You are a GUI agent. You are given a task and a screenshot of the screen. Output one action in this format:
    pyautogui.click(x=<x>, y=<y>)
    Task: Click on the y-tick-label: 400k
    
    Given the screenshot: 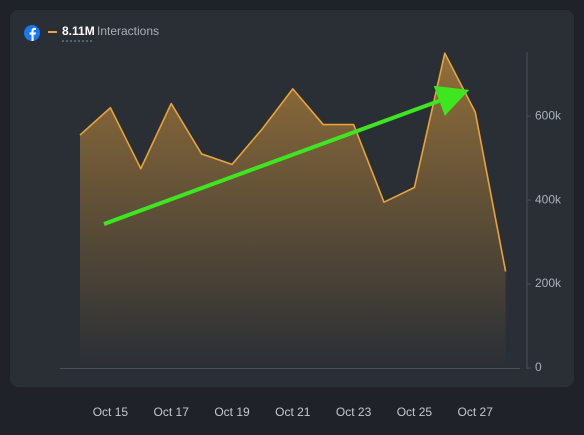 What is the action you would take?
    pyautogui.click(x=548, y=199)
    